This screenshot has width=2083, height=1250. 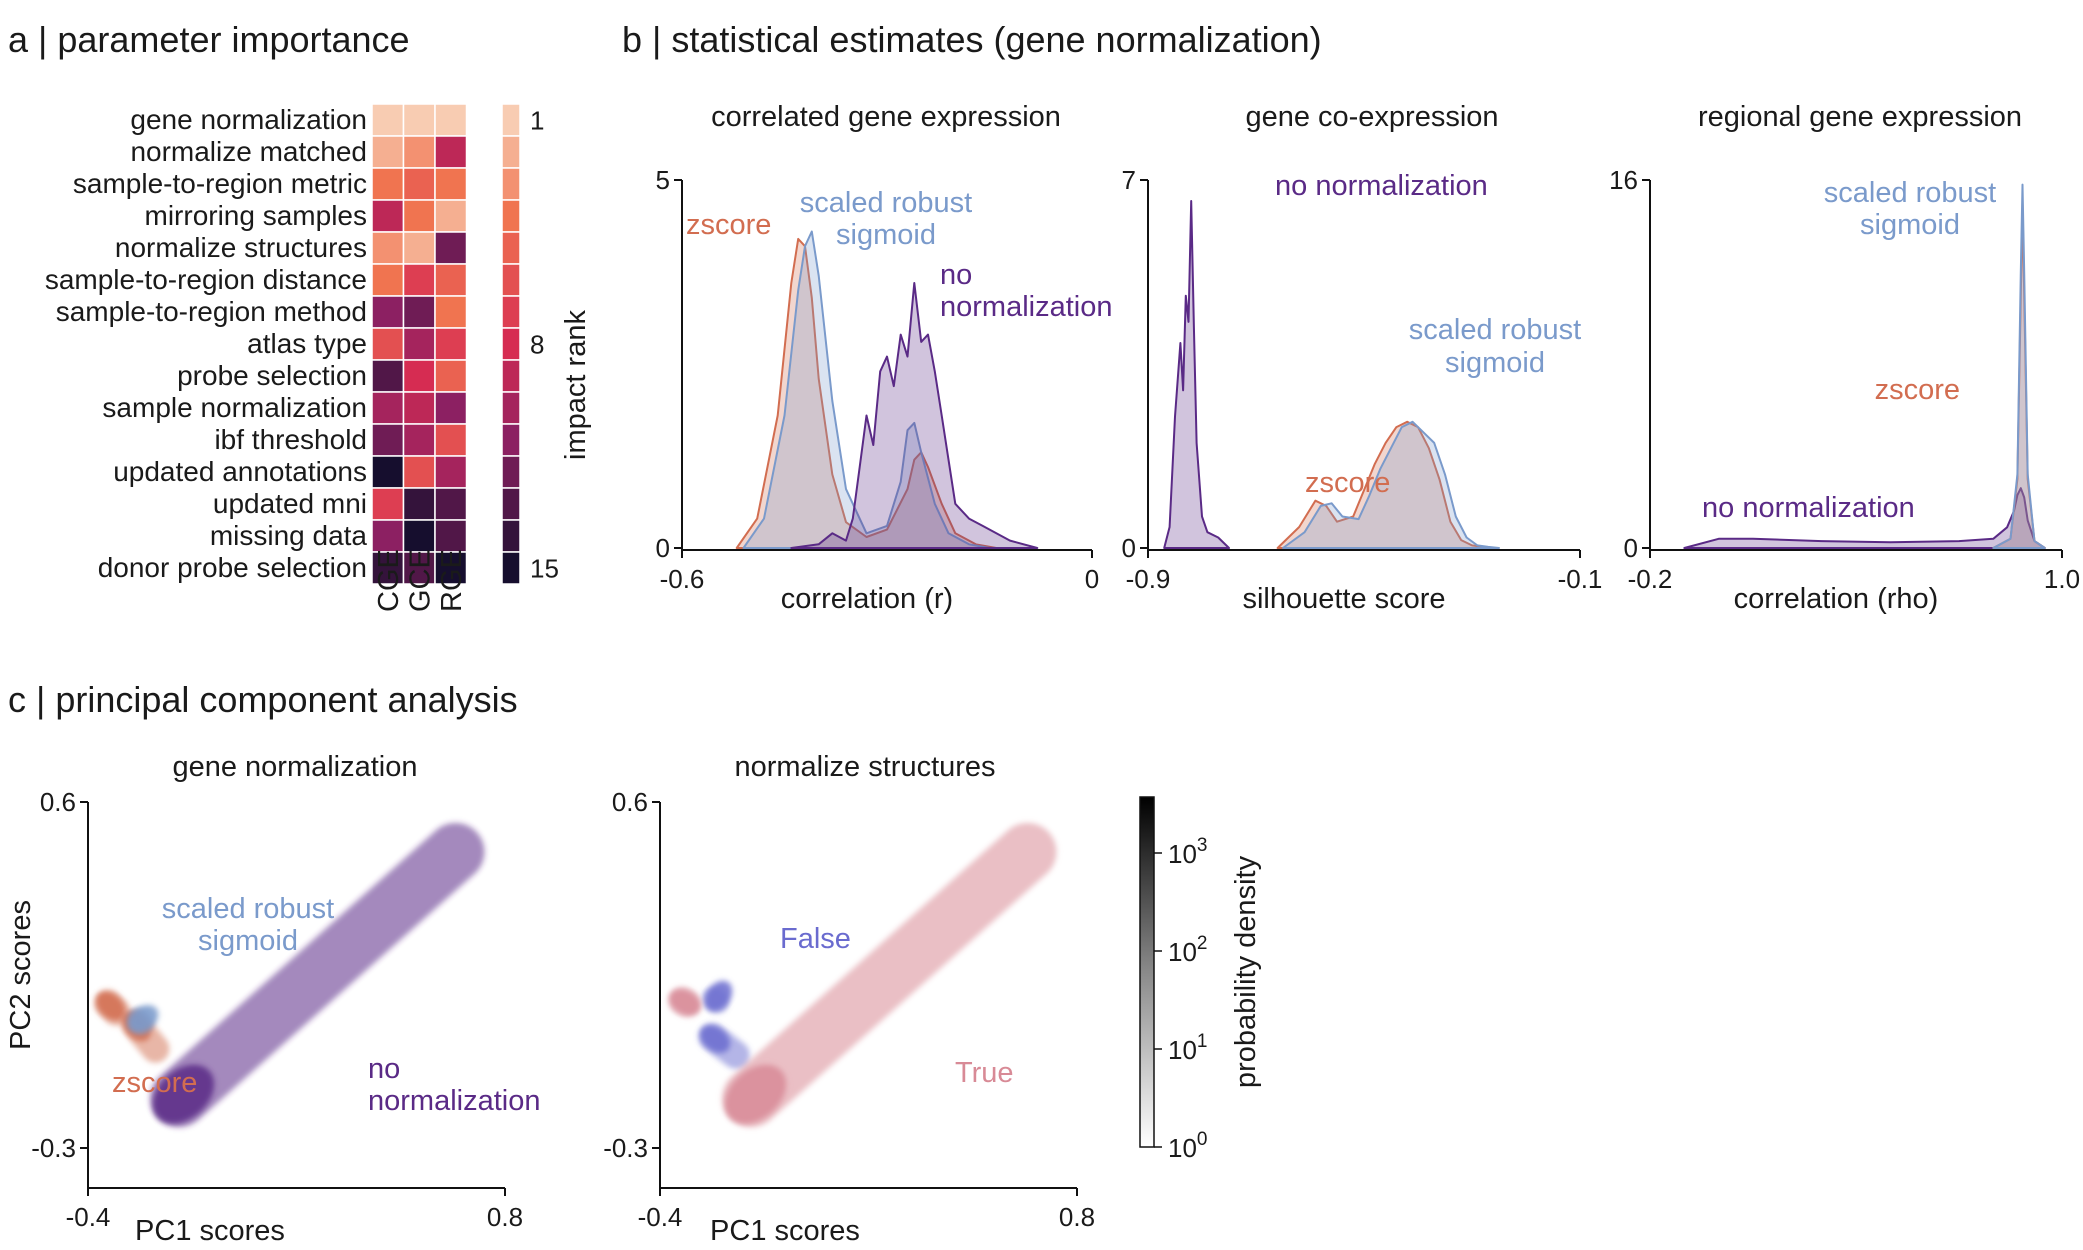 I want to click on x-tick-label: 0, so click(x=1092, y=579).